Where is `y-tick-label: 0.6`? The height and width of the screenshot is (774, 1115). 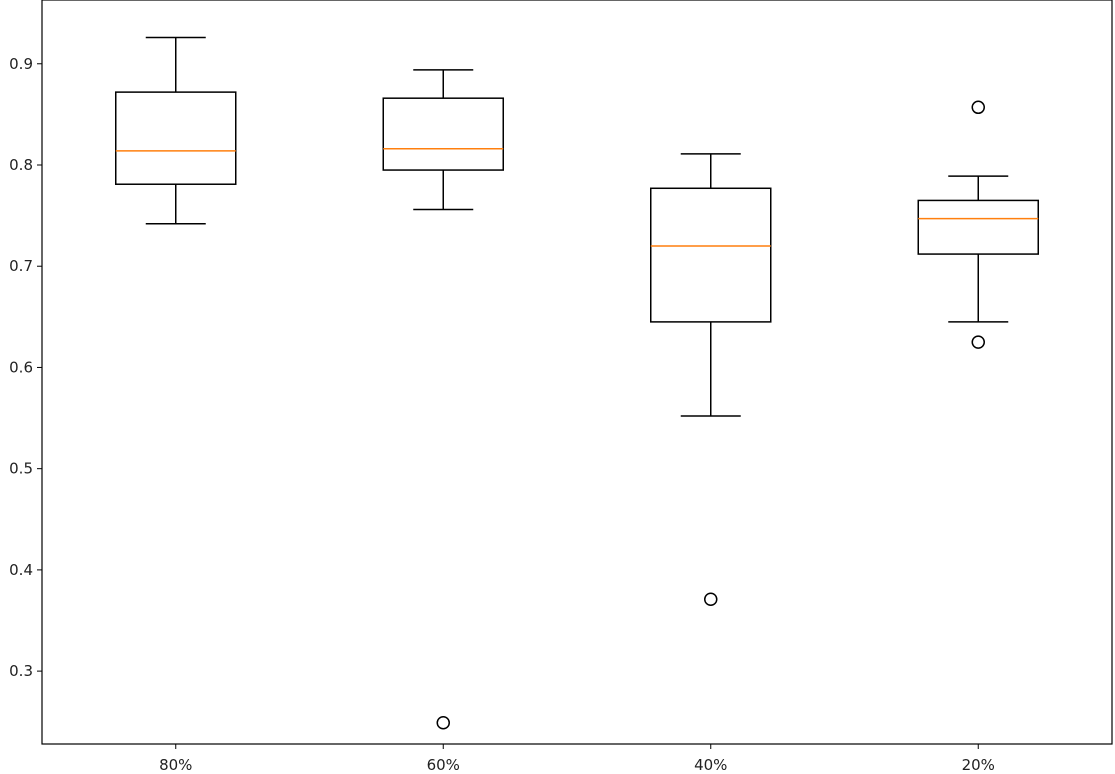 y-tick-label: 0.6 is located at coordinates (21, 367).